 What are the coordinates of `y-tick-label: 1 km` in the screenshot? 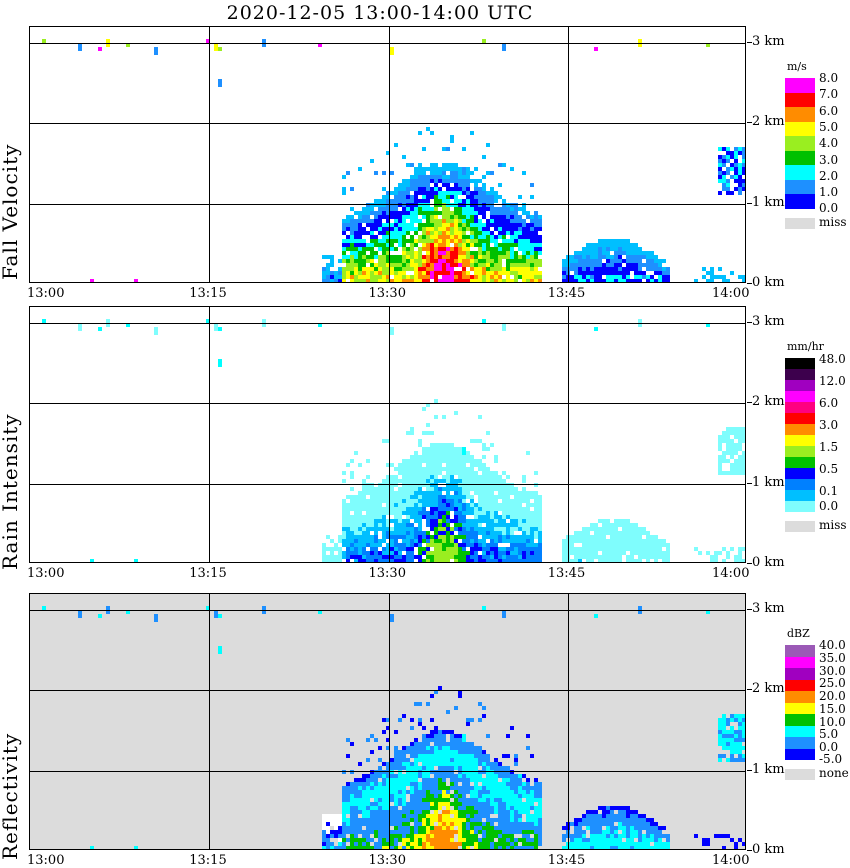 It's located at (768, 482).